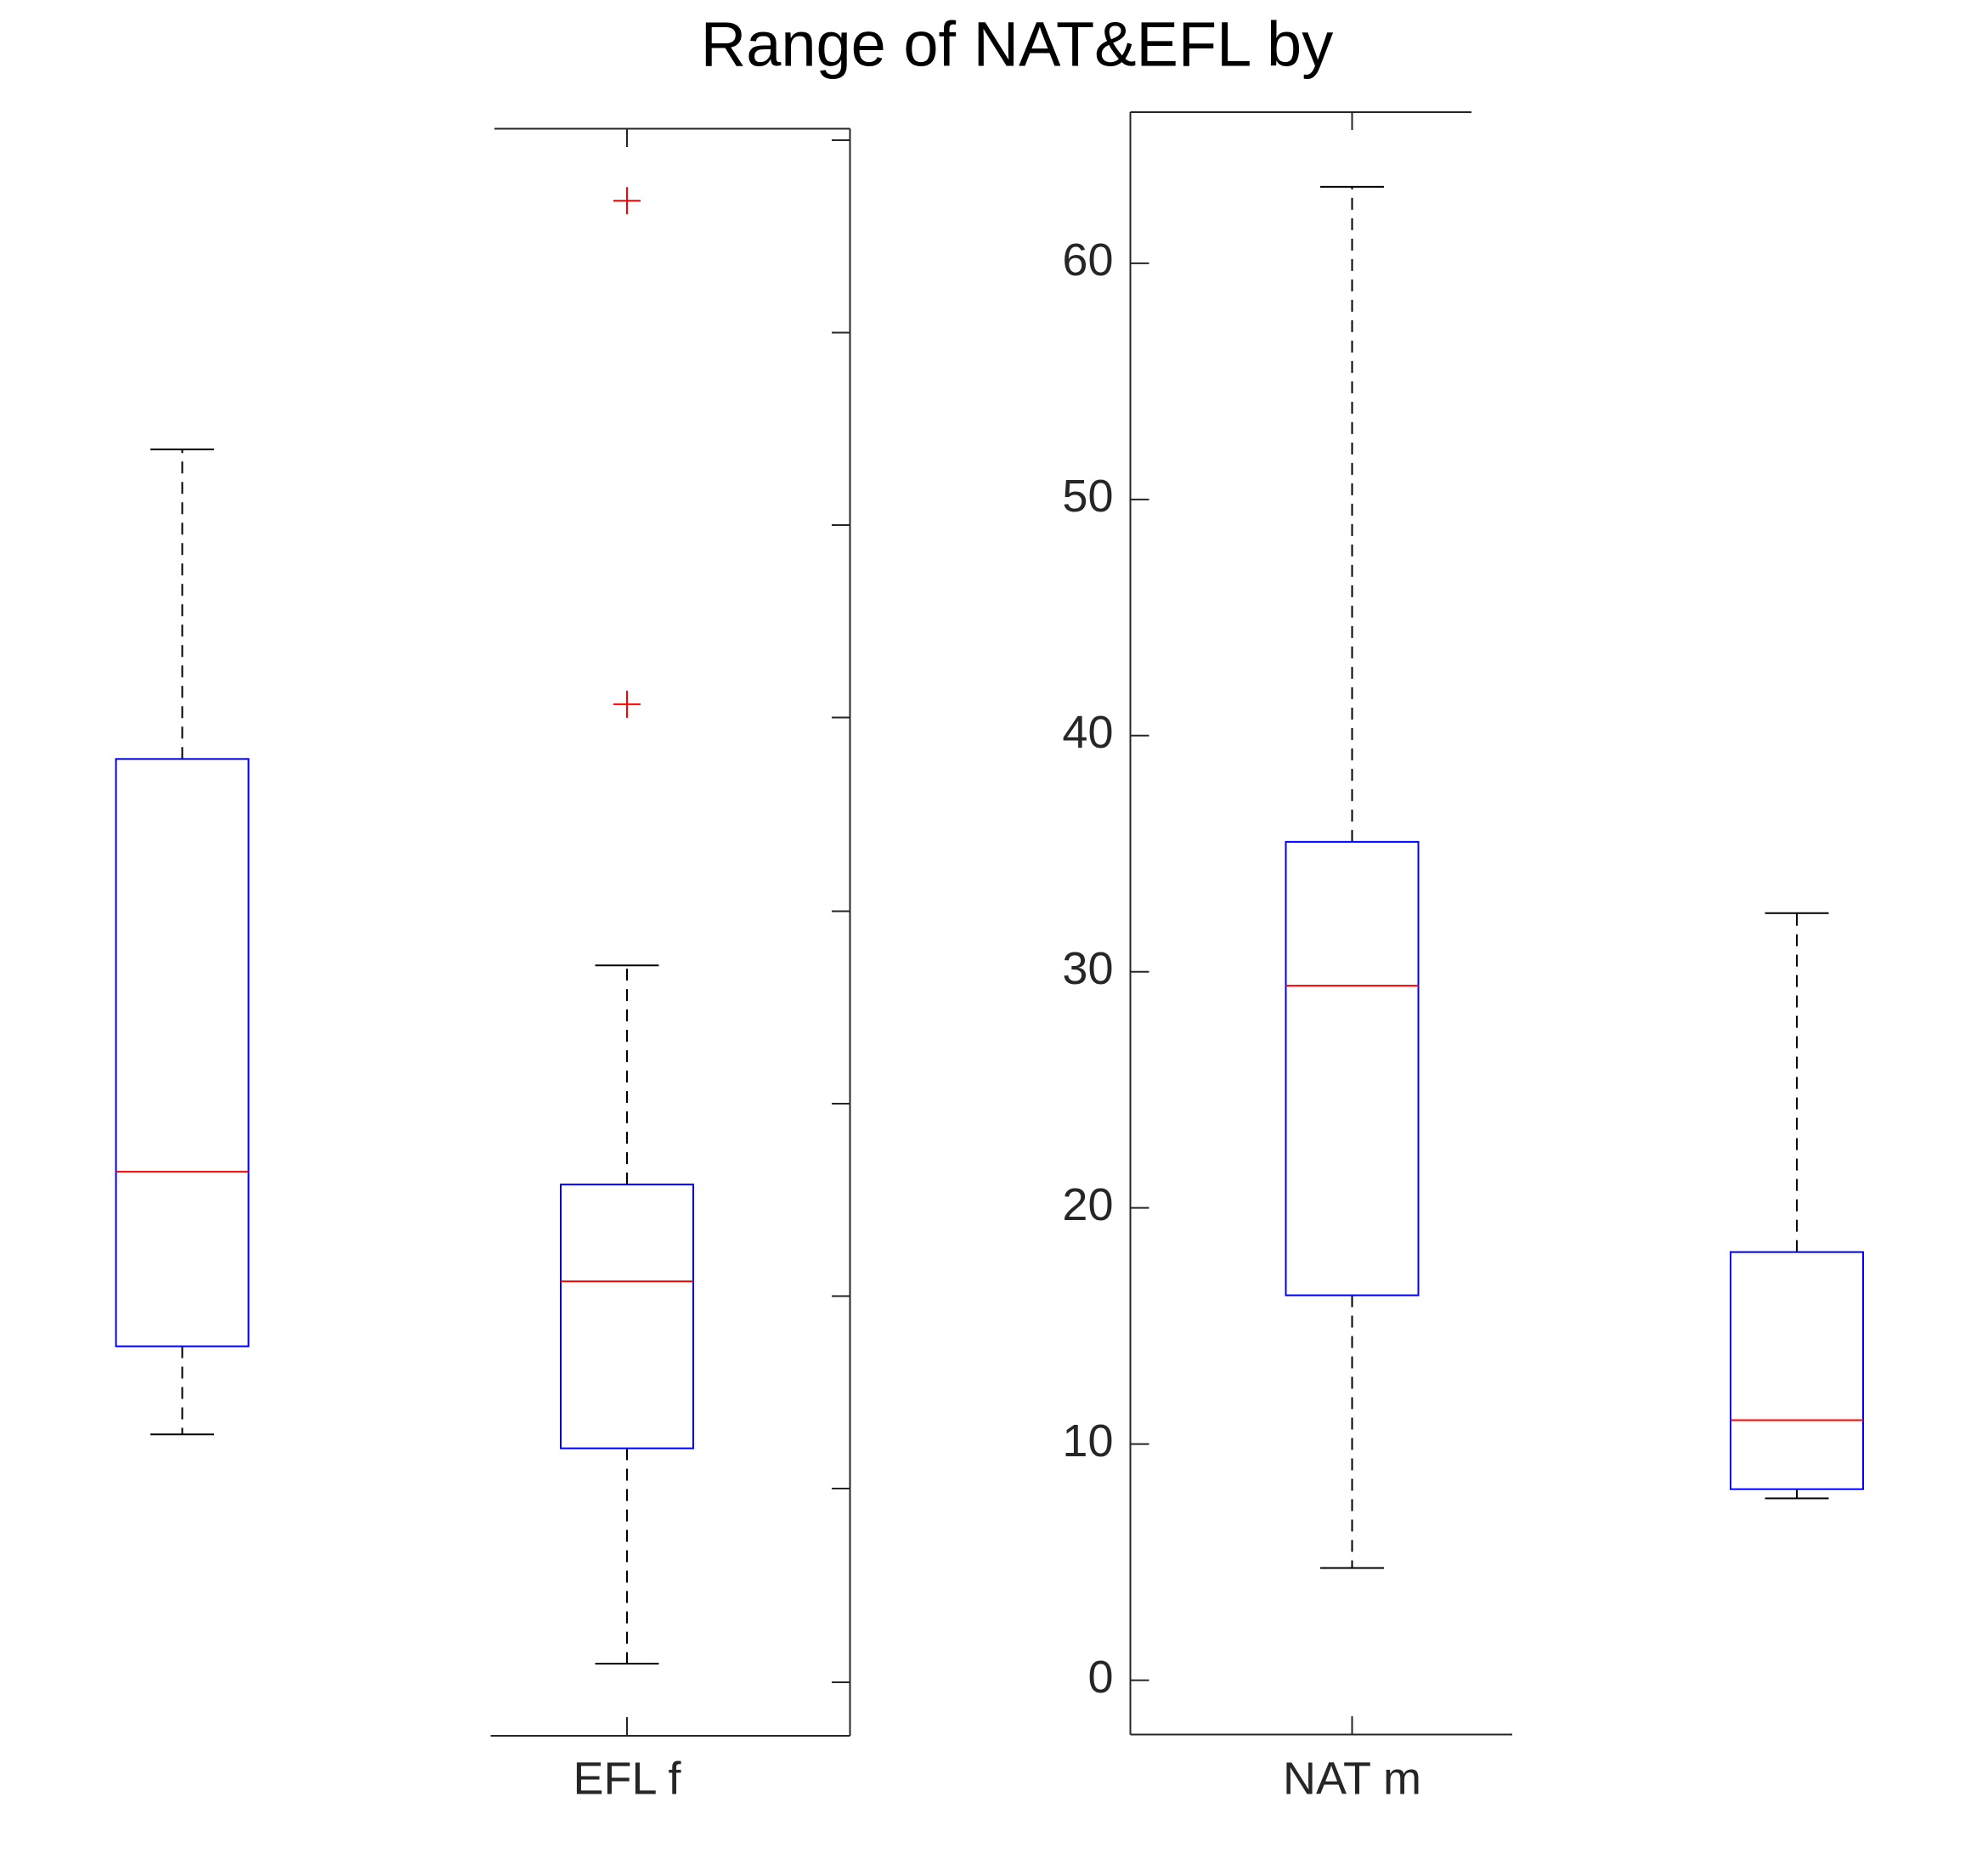 The height and width of the screenshot is (1859, 1988). I want to click on y-tick-label: 10, so click(1087, 1440).